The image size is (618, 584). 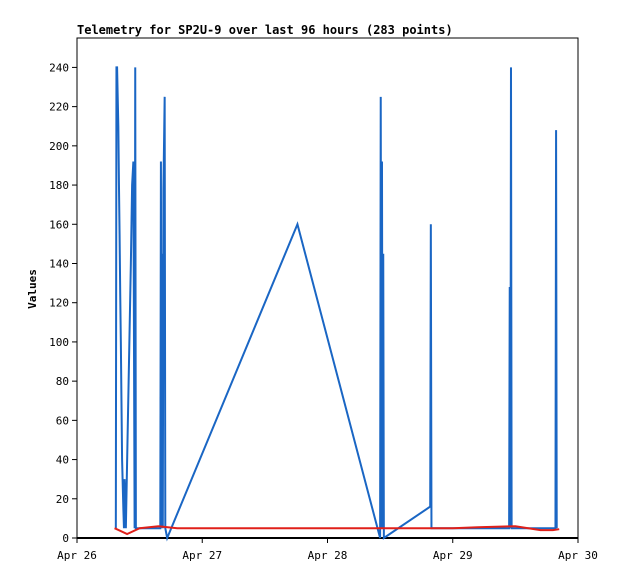 I want to click on y-axis-label: Values, so click(x=32, y=289).